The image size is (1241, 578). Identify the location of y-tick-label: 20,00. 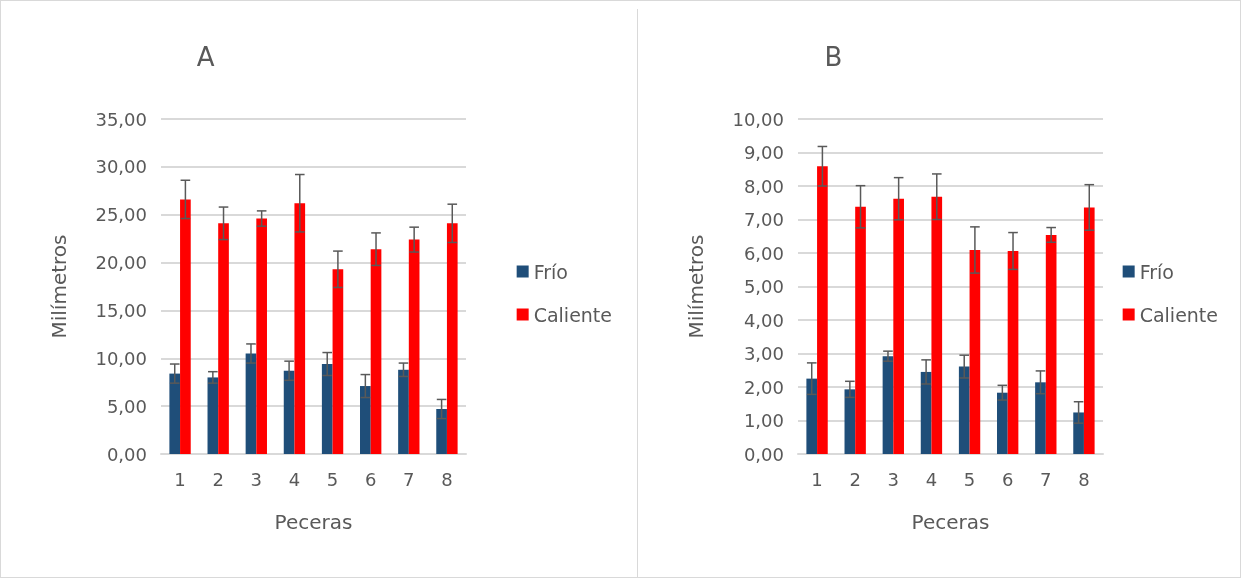
(121, 263).